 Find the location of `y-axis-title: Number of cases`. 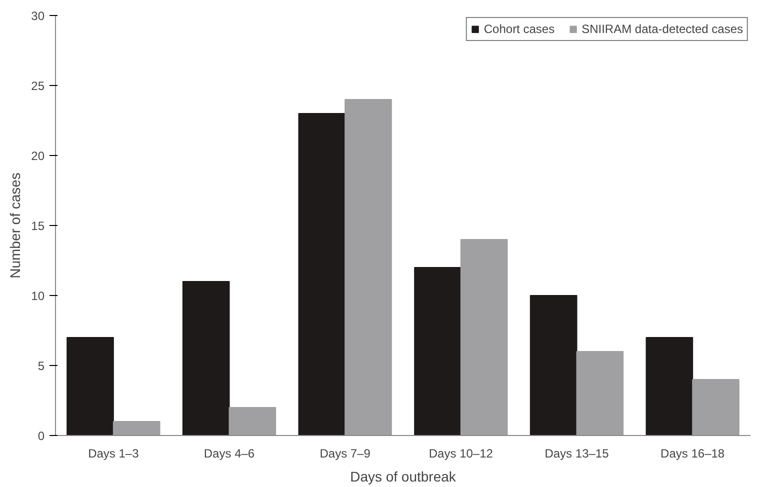

y-axis-title: Number of cases is located at coordinates (15, 225).